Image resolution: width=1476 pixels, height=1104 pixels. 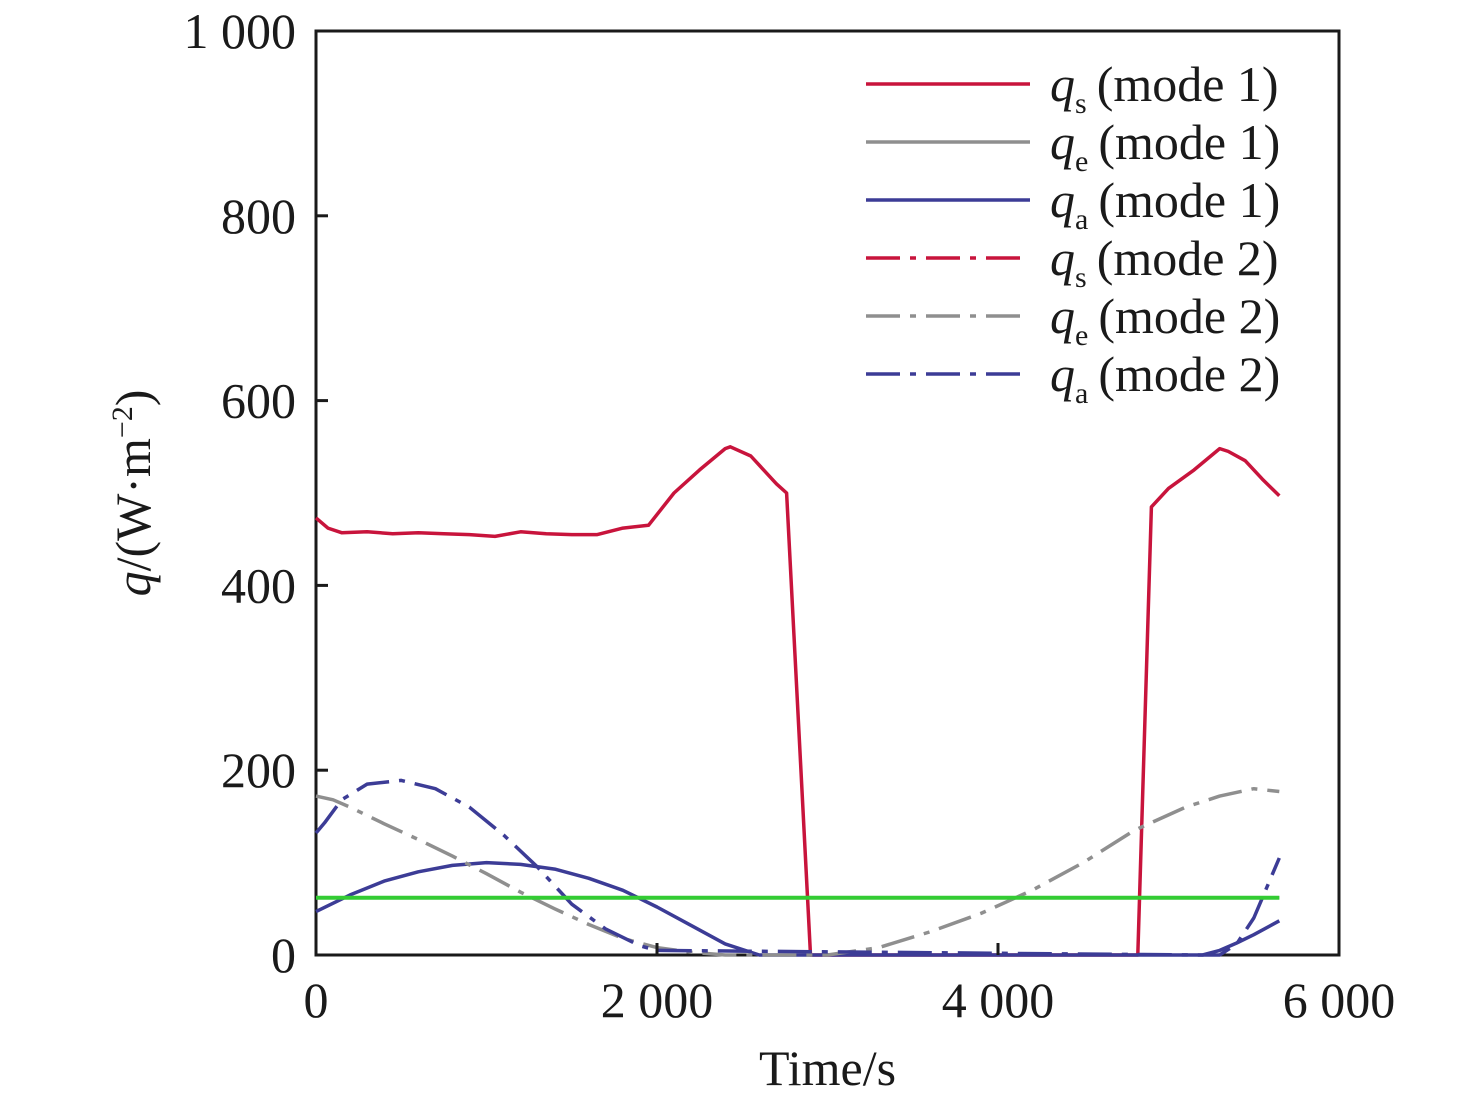 I want to click on legend-item: qa (mode 1), so click(x=1073, y=204).